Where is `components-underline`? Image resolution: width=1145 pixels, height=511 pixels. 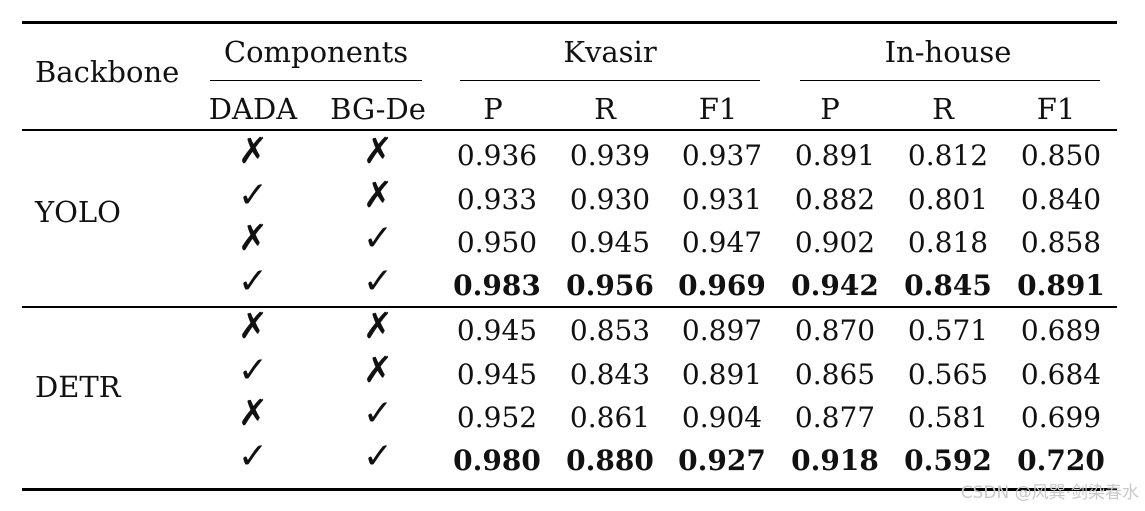 components-underline is located at coordinates (316, 81).